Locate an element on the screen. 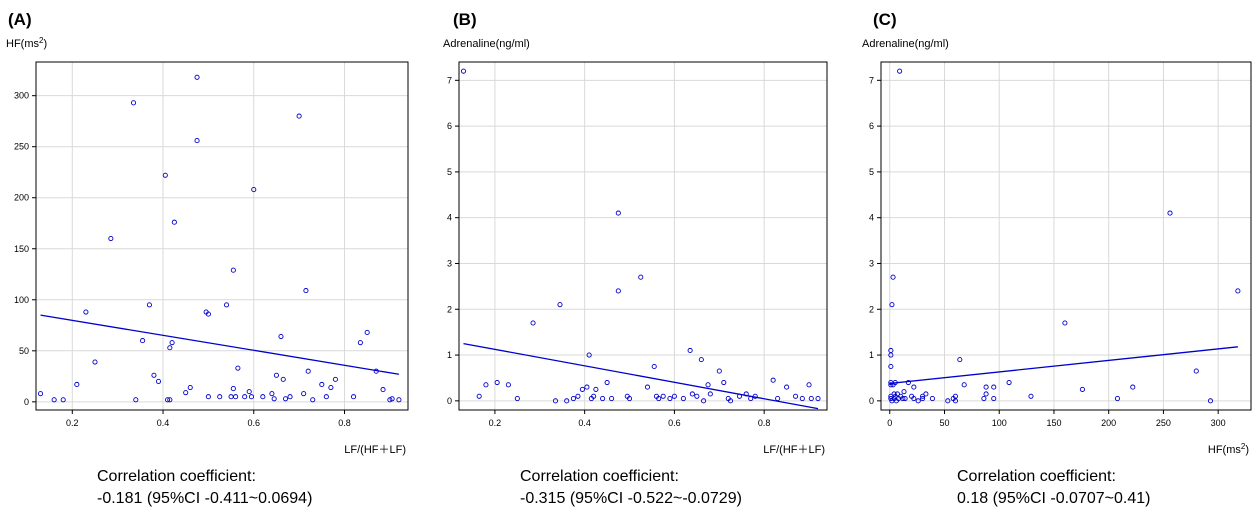 The width and height of the screenshot is (1259, 515). y-tick-label-b-4: 4 is located at coordinates (449, 218).